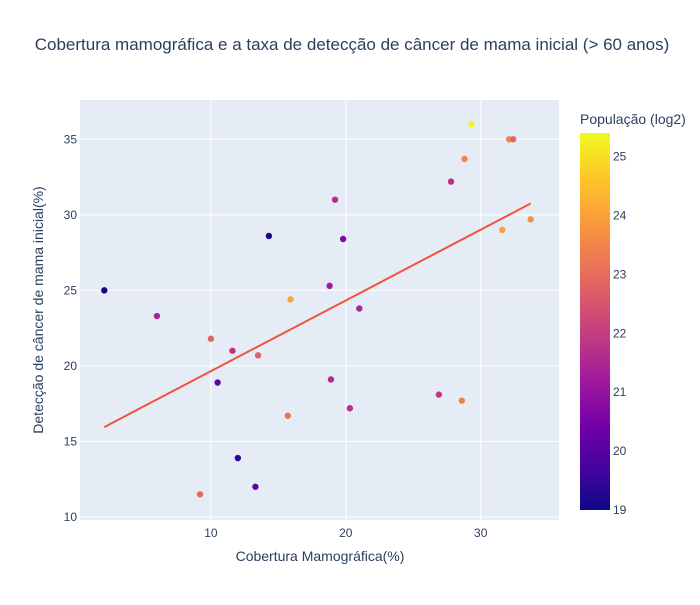 The width and height of the screenshot is (700, 605). What do you see at coordinates (71, 290) in the screenshot?
I see `y-tick-label: 25` at bounding box center [71, 290].